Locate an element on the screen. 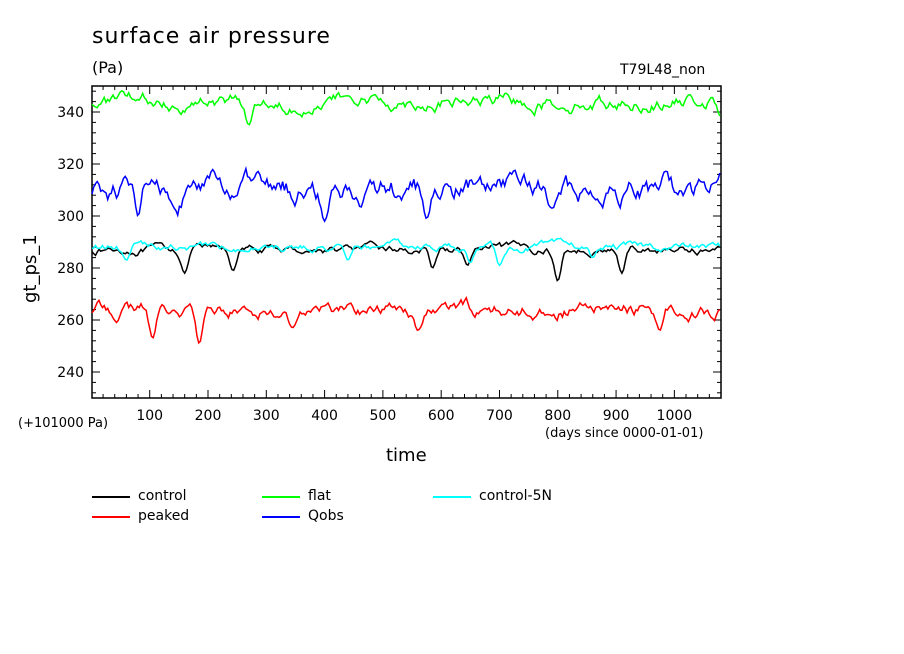  legend-label: flat is located at coordinates (319, 496).